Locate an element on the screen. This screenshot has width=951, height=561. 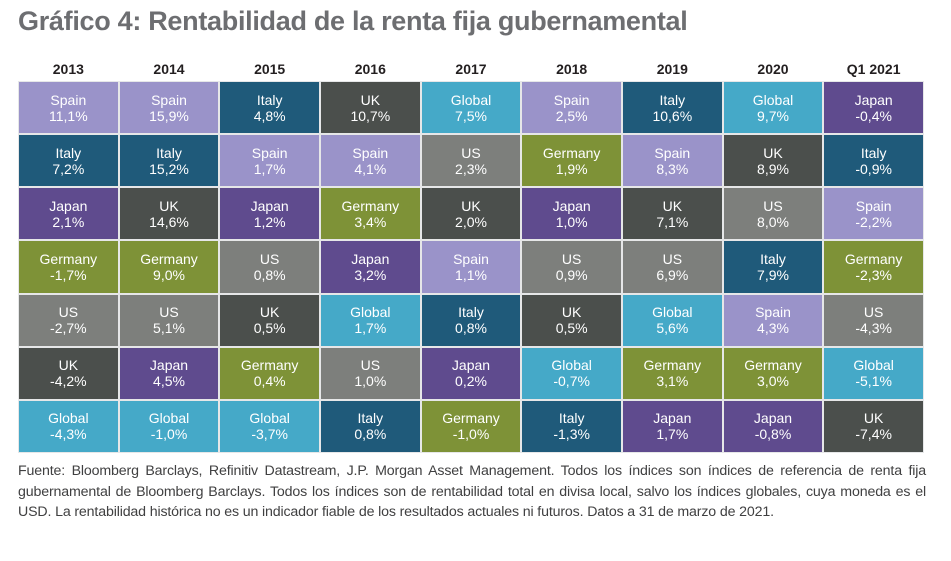
return-value: 0,4% is located at coordinates (269, 381).